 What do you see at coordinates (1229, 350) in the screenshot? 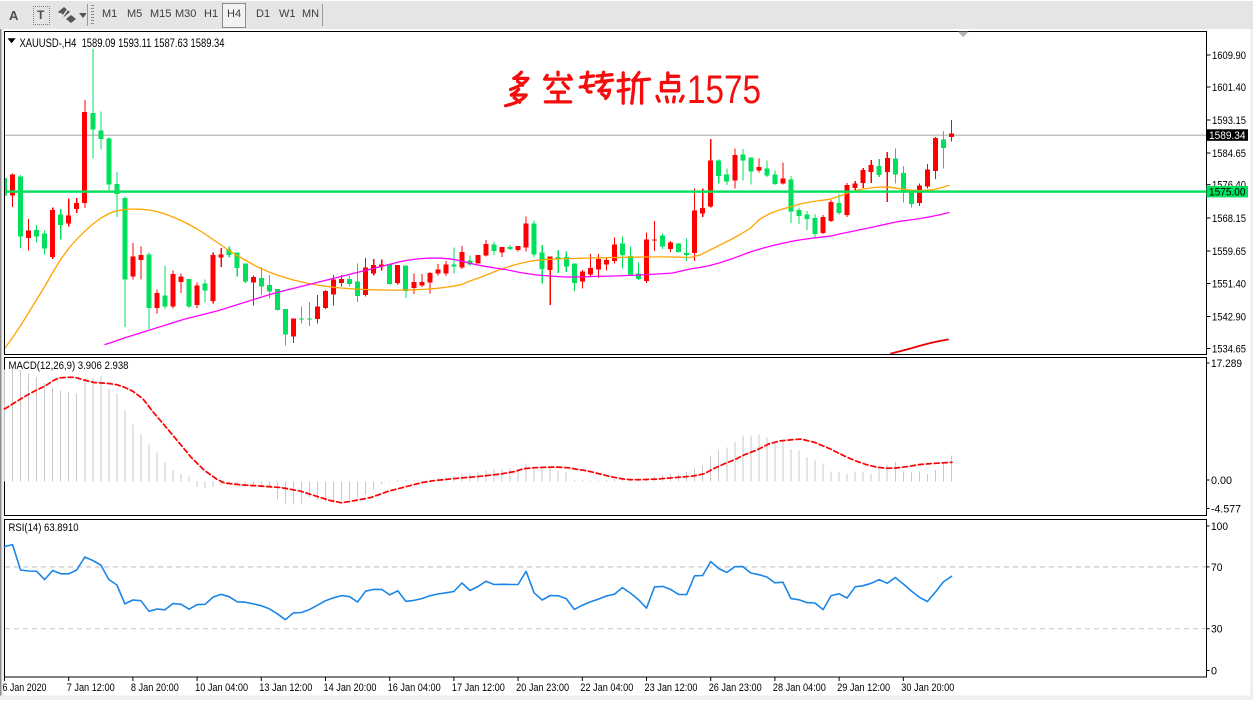
I see `svg-text: 1534.65` at bounding box center [1229, 350].